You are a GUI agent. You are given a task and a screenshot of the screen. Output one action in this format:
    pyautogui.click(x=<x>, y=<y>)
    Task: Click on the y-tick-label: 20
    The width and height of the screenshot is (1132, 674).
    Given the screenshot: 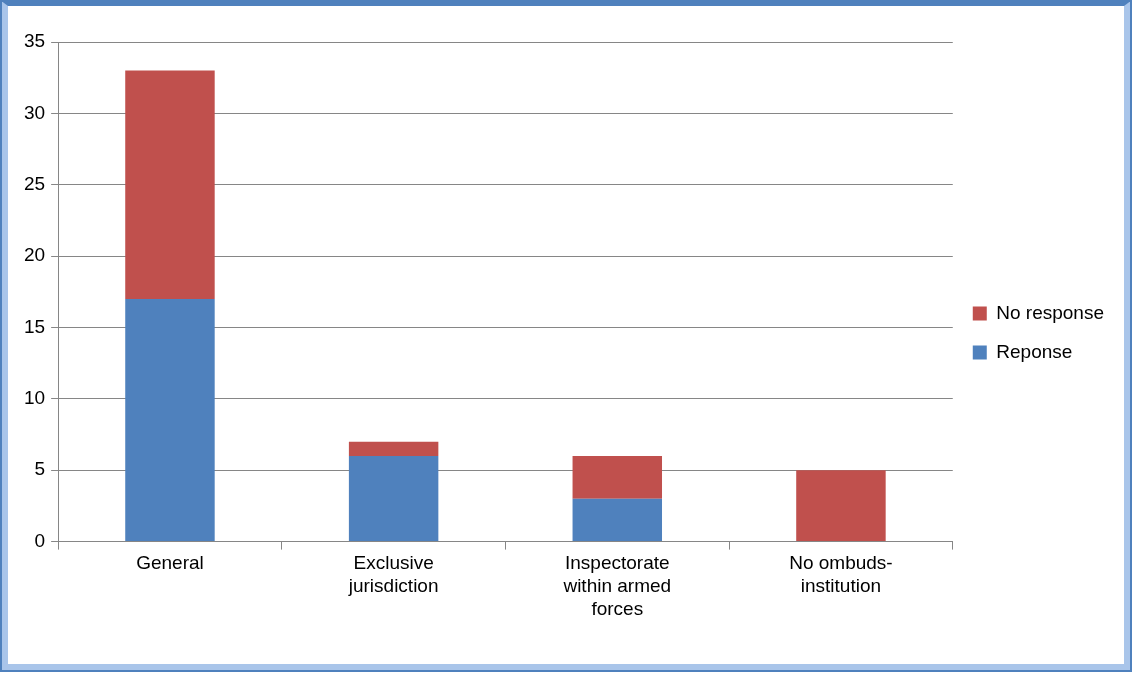 What is the action you would take?
    pyautogui.click(x=34, y=255)
    